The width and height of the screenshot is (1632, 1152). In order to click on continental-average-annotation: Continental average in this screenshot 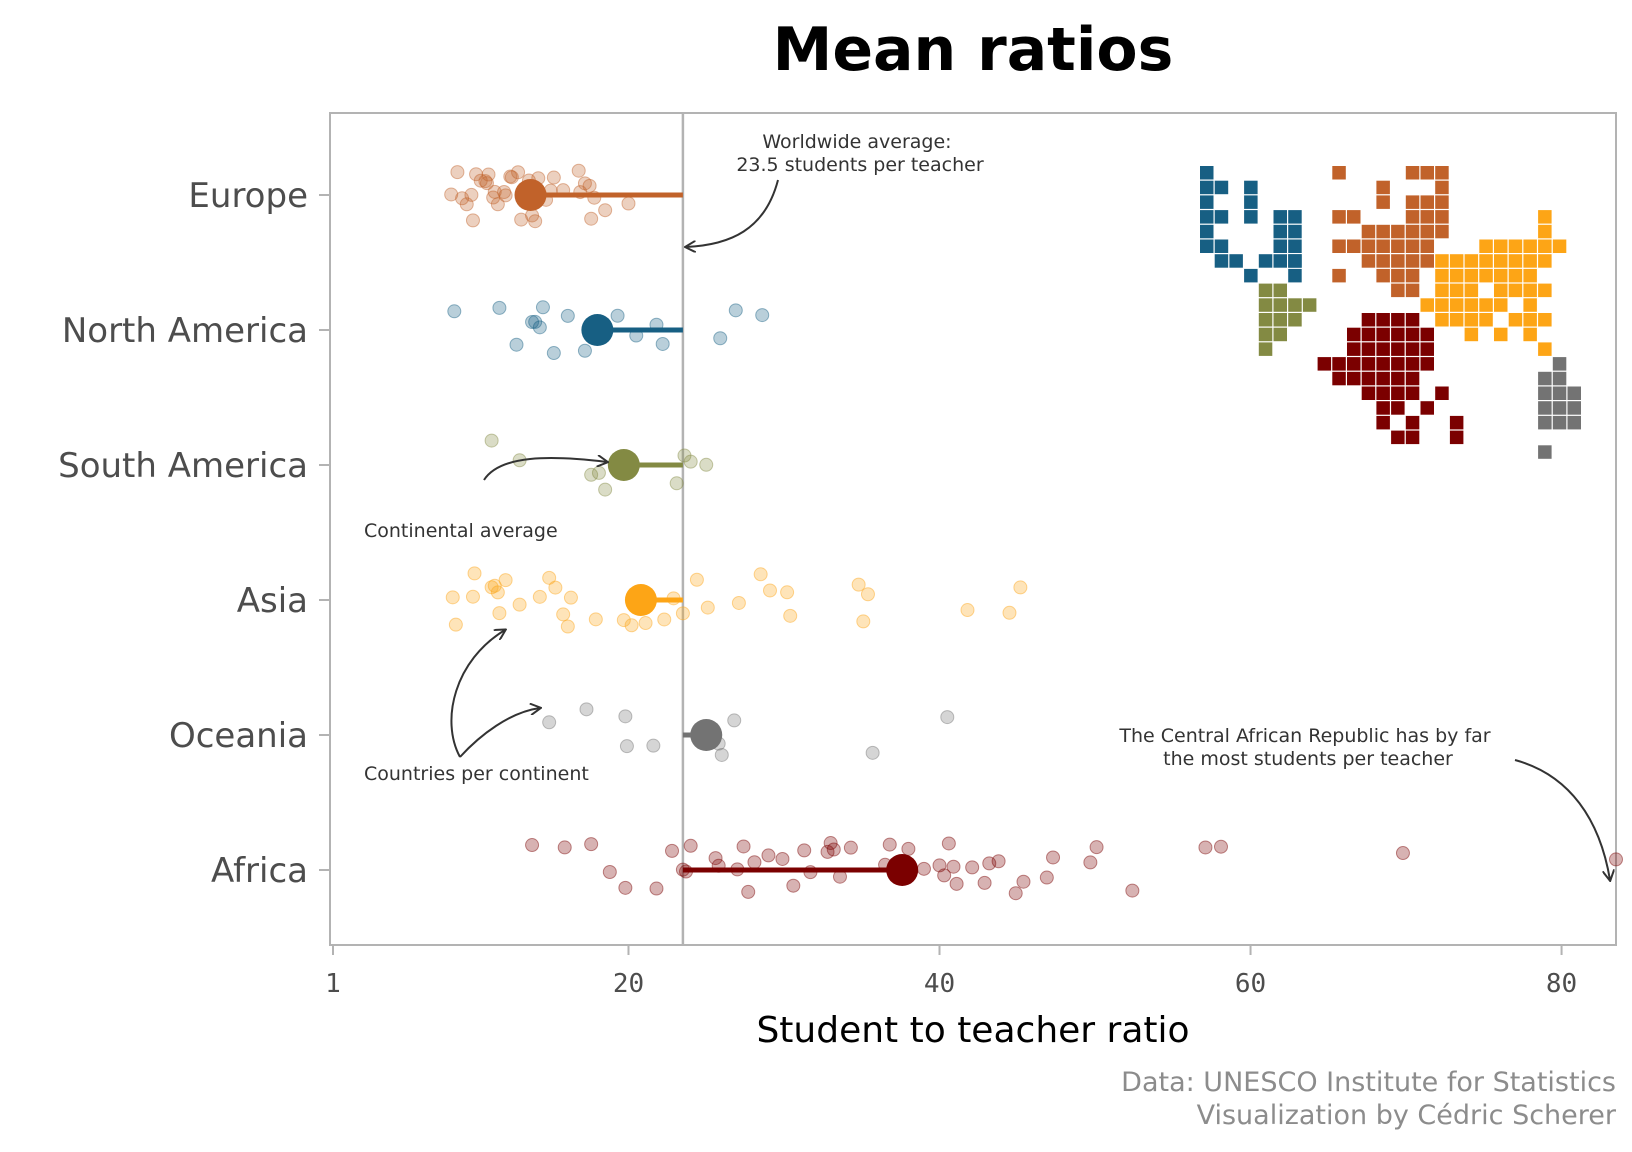, I will do `click(461, 531)`.